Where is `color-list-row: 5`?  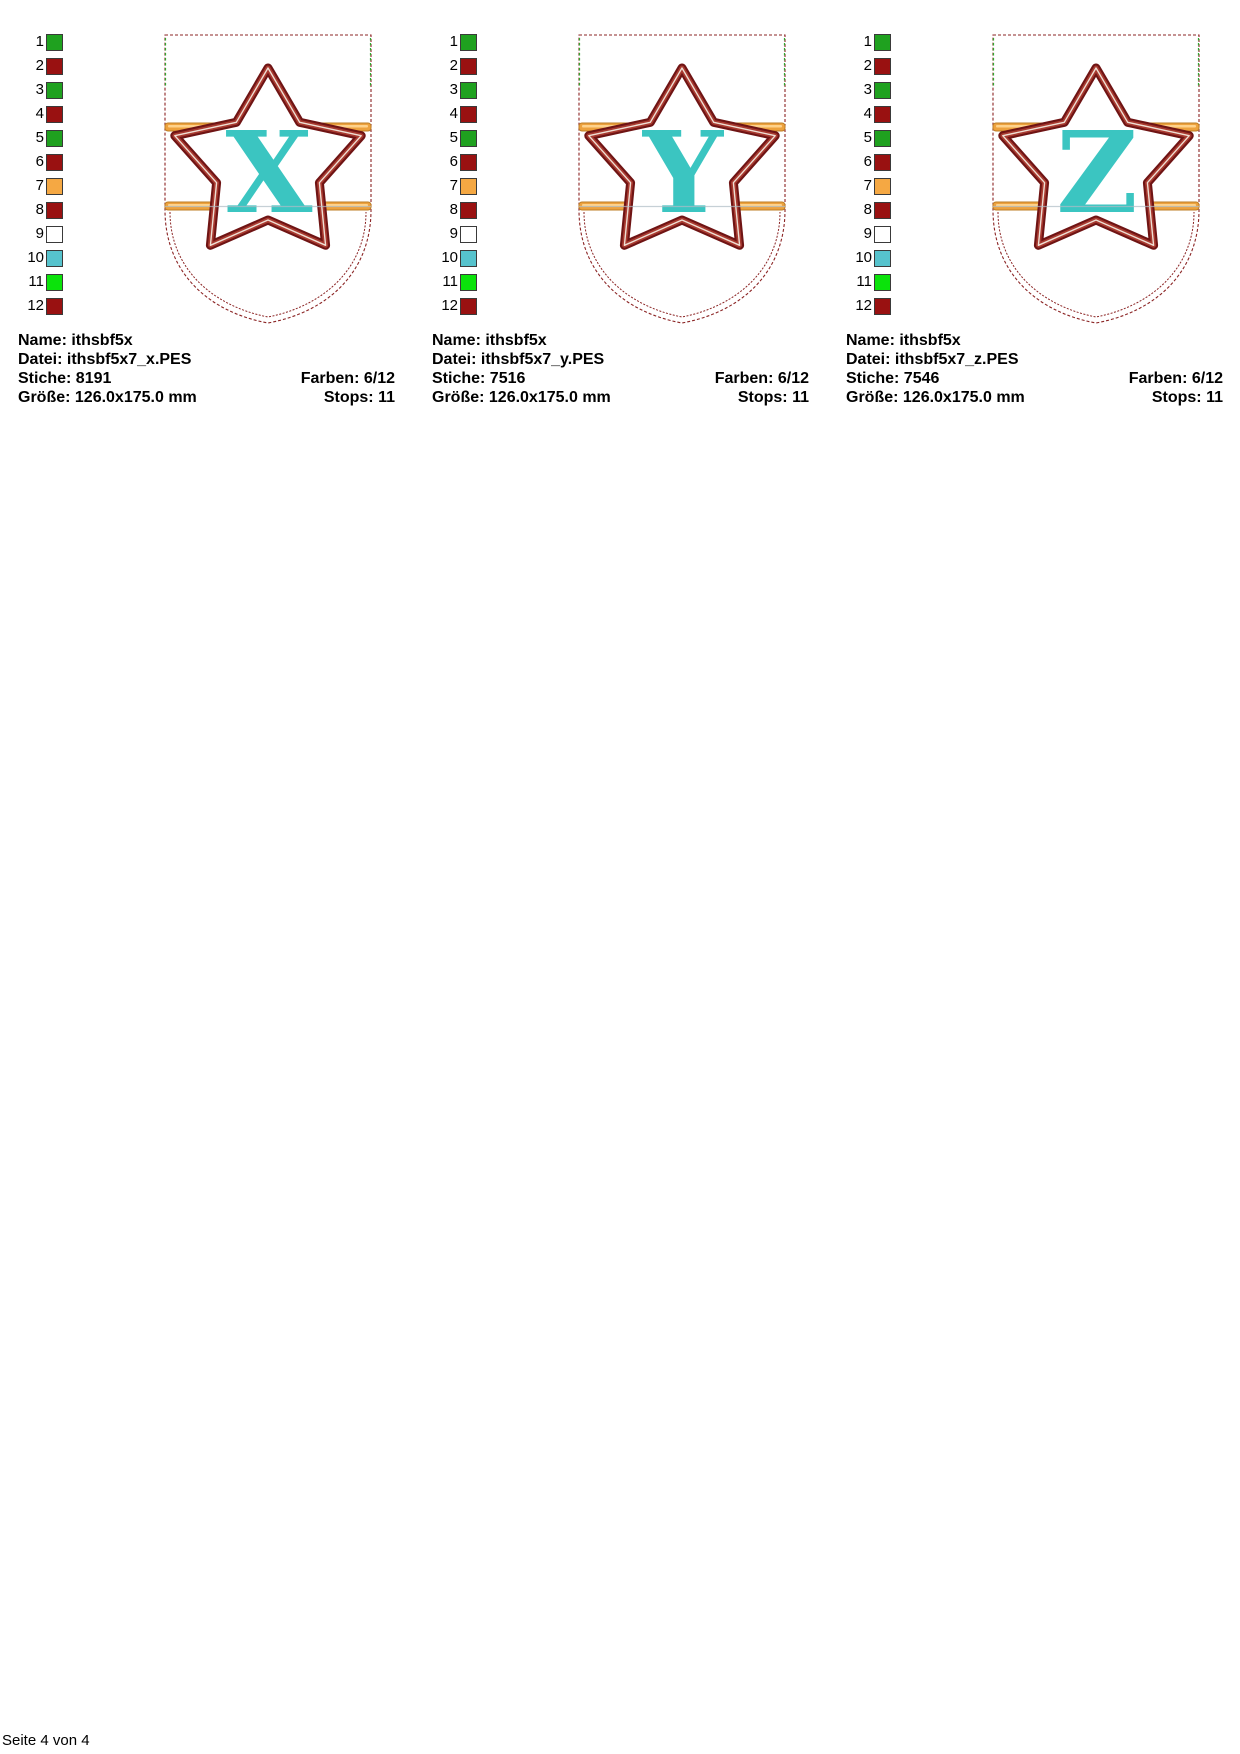 color-list-row: 5 is located at coordinates (869, 141).